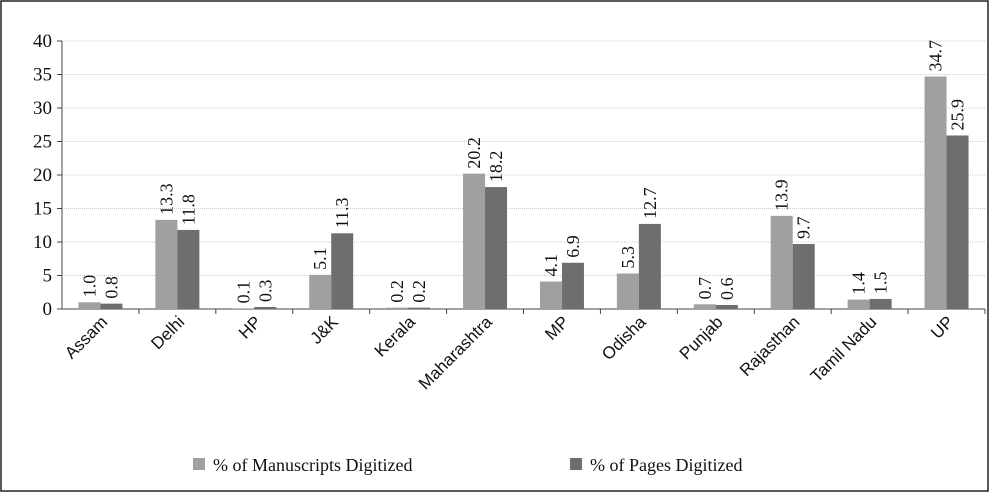 This screenshot has width=990, height=493. Describe the element at coordinates (705, 288) in the screenshot. I see `value-label: 0.7` at that location.